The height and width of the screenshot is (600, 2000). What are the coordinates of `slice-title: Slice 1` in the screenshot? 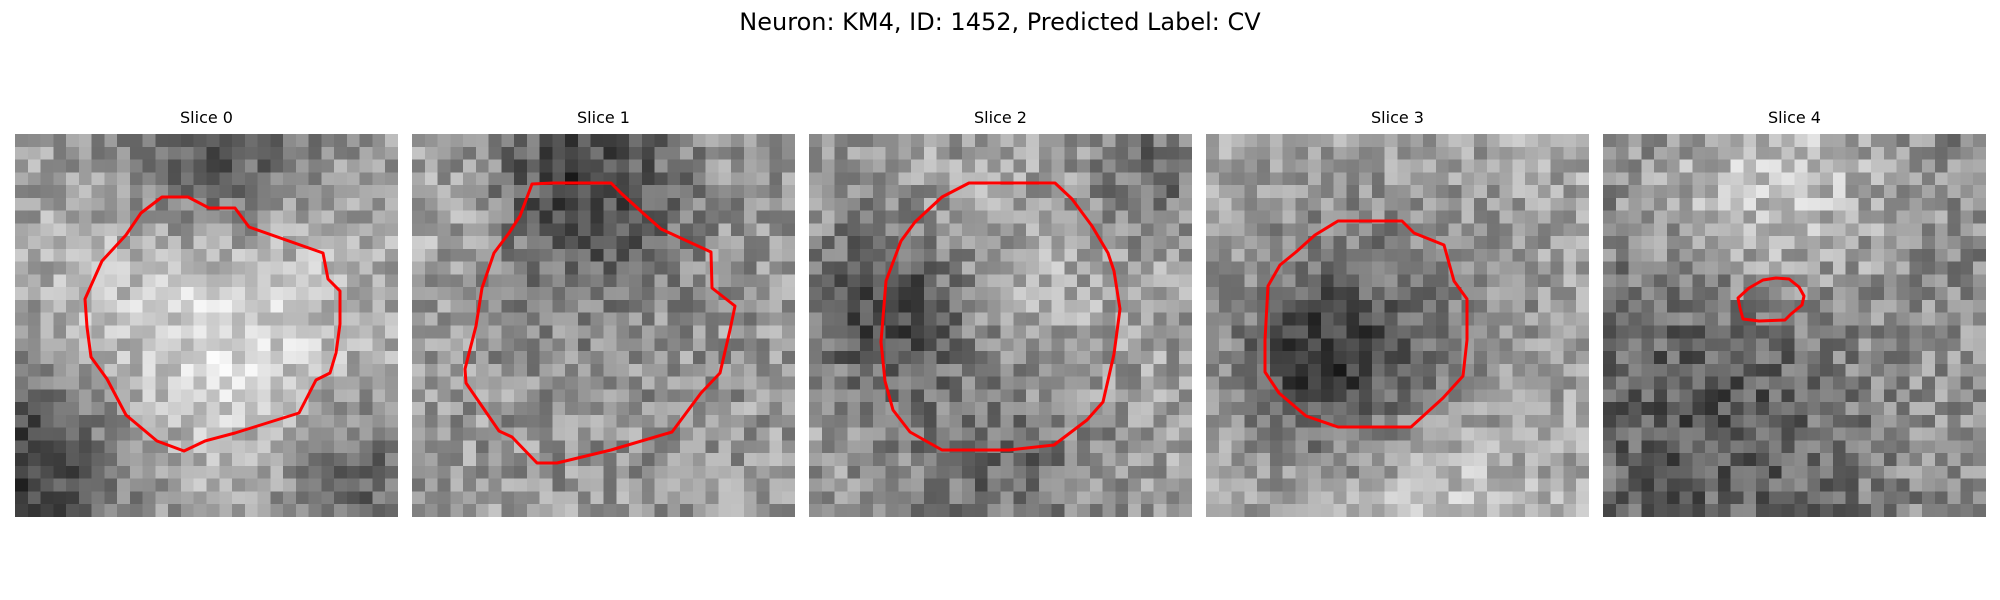 It's located at (603, 117).